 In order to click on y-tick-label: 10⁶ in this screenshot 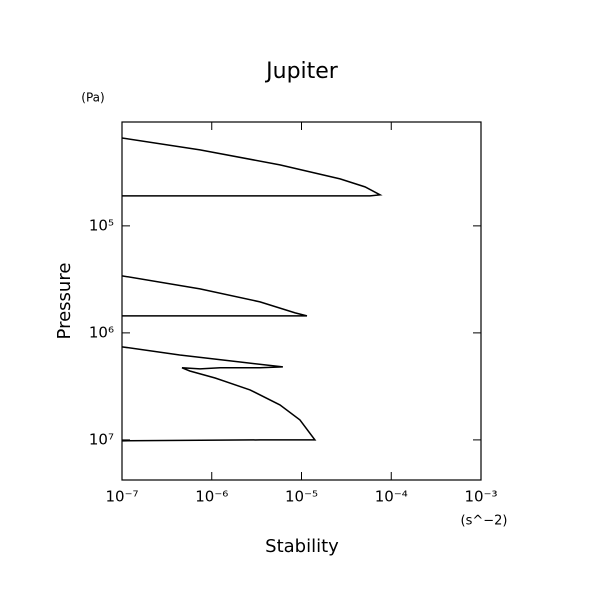, I will do `click(101, 332)`.